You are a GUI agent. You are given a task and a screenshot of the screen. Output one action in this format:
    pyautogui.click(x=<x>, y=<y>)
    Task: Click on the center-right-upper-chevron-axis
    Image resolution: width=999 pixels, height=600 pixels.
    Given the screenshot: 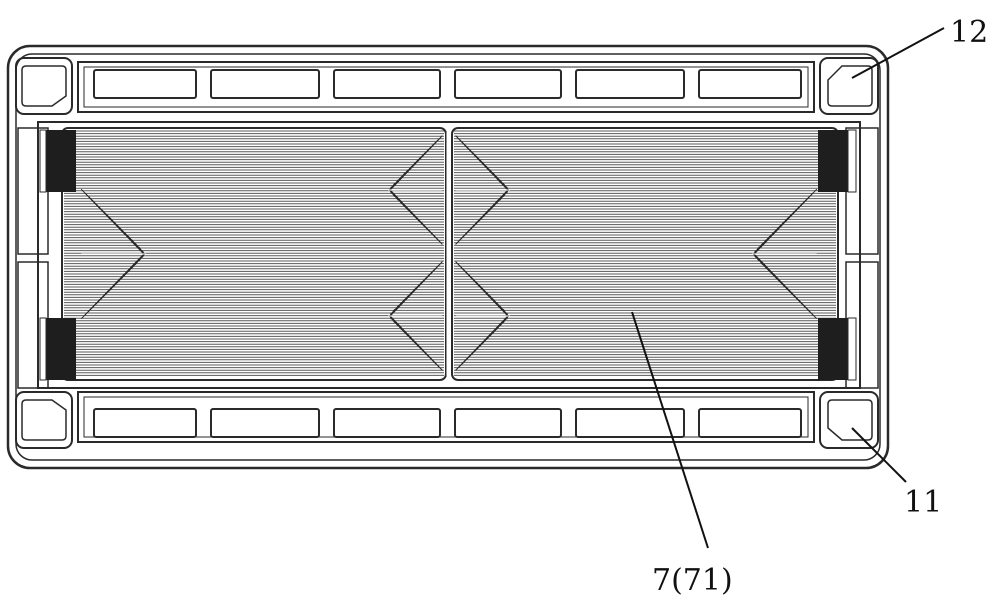 What is the action you would take?
    pyautogui.click(x=482, y=190)
    